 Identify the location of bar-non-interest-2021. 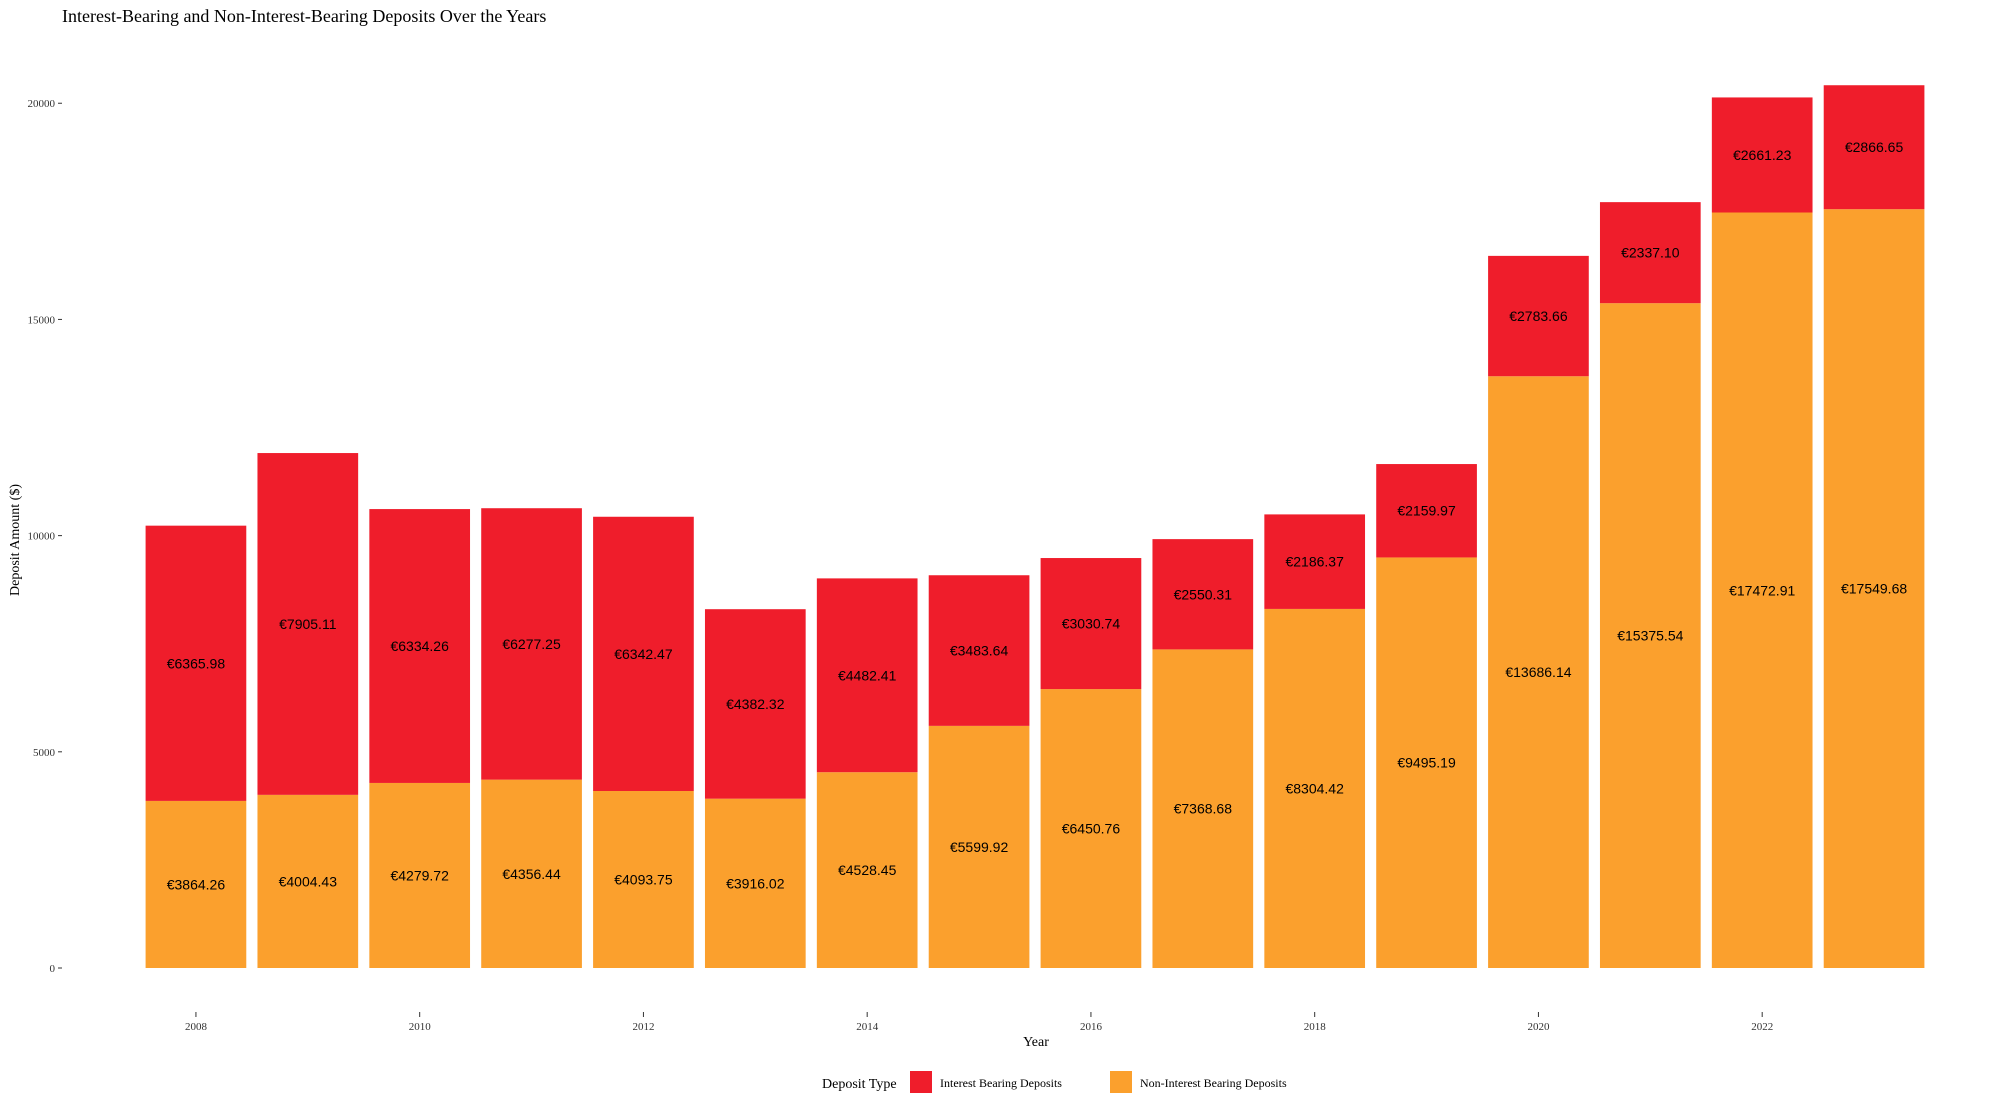
(1650, 636).